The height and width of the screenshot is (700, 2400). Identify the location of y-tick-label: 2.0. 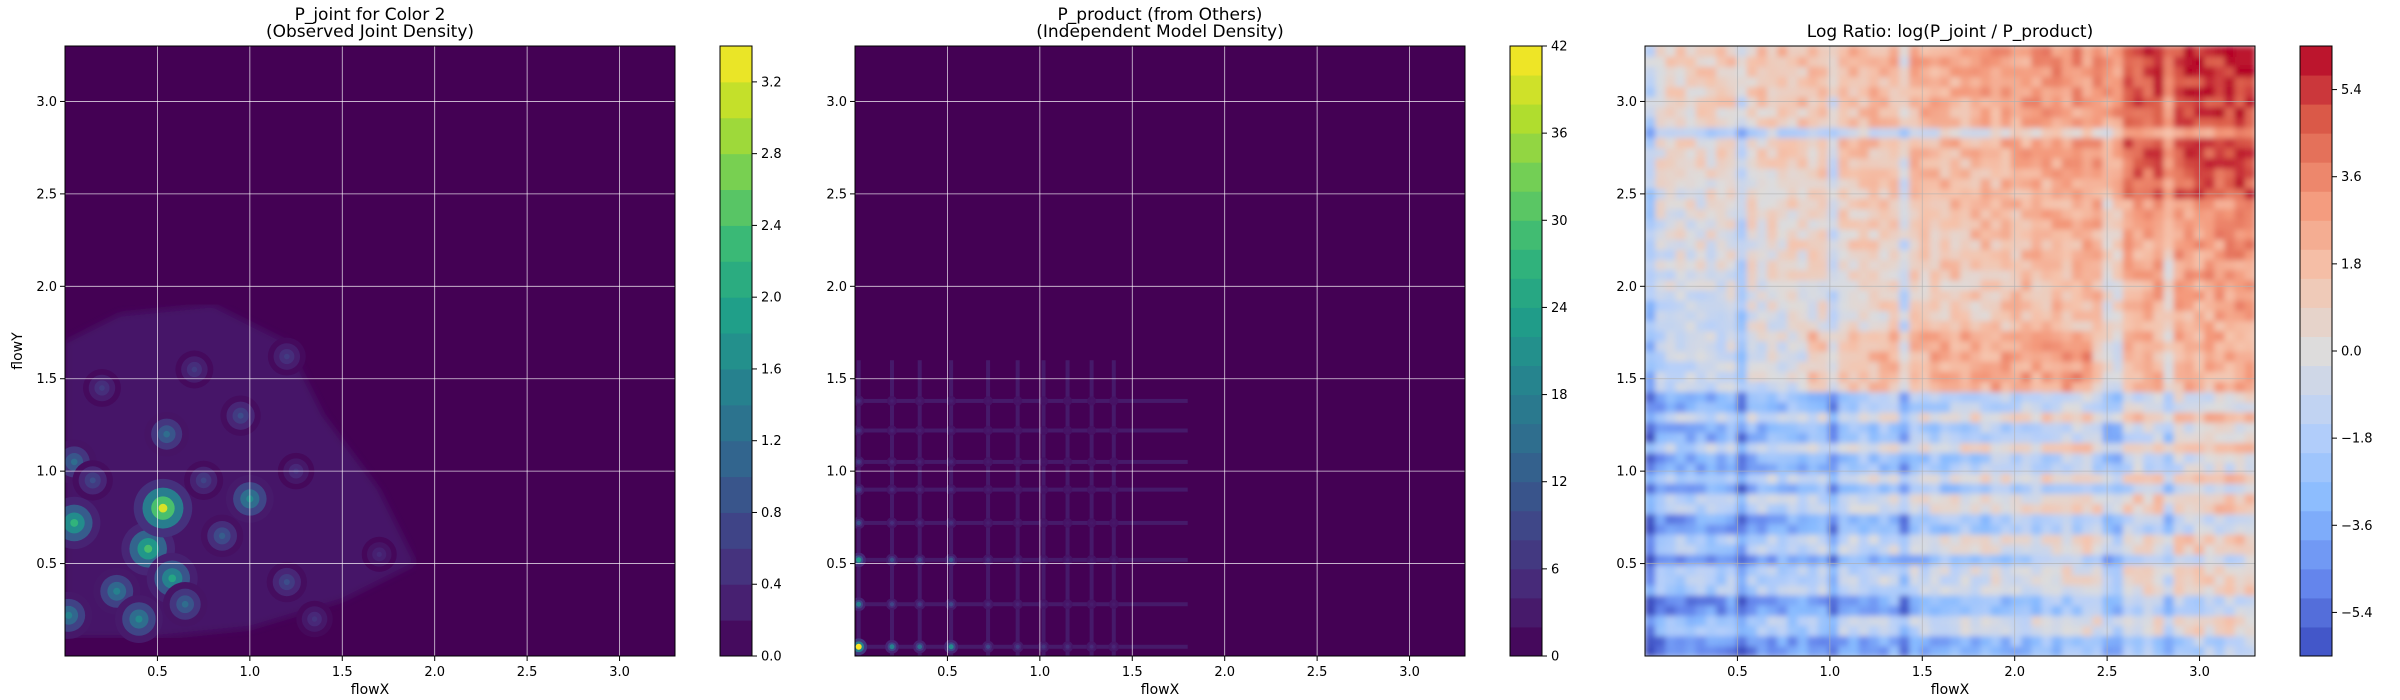
(836, 287).